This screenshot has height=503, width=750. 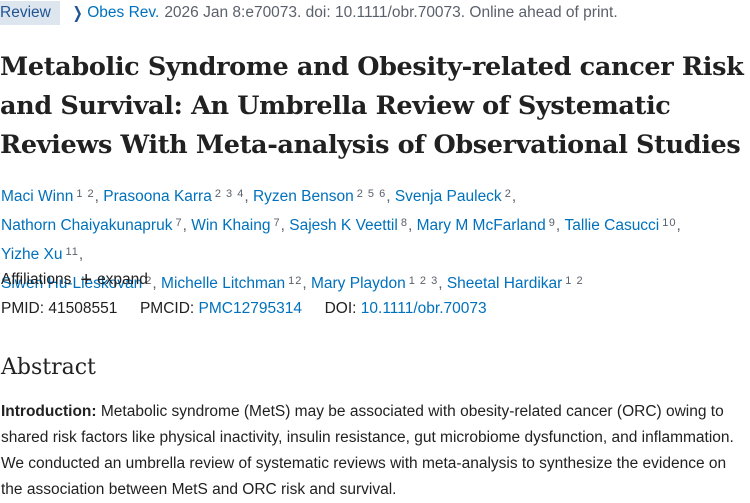 What do you see at coordinates (250, 308) in the screenshot?
I see `pmcid-link: PMC12795314` at bounding box center [250, 308].